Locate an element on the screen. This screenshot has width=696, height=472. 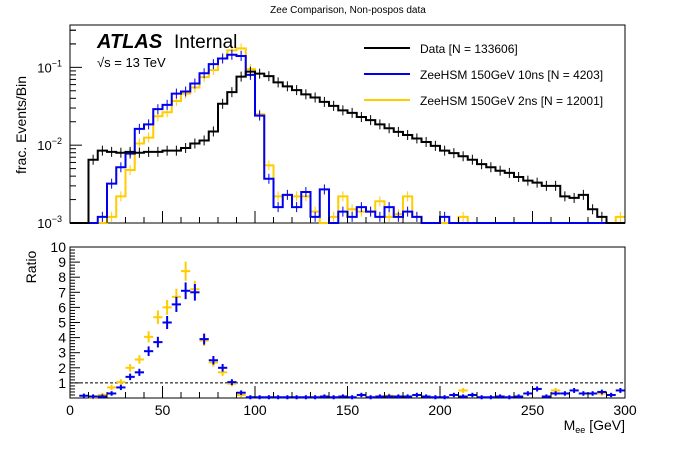
y-tick-label: 10⁻² is located at coordinates (49, 144).